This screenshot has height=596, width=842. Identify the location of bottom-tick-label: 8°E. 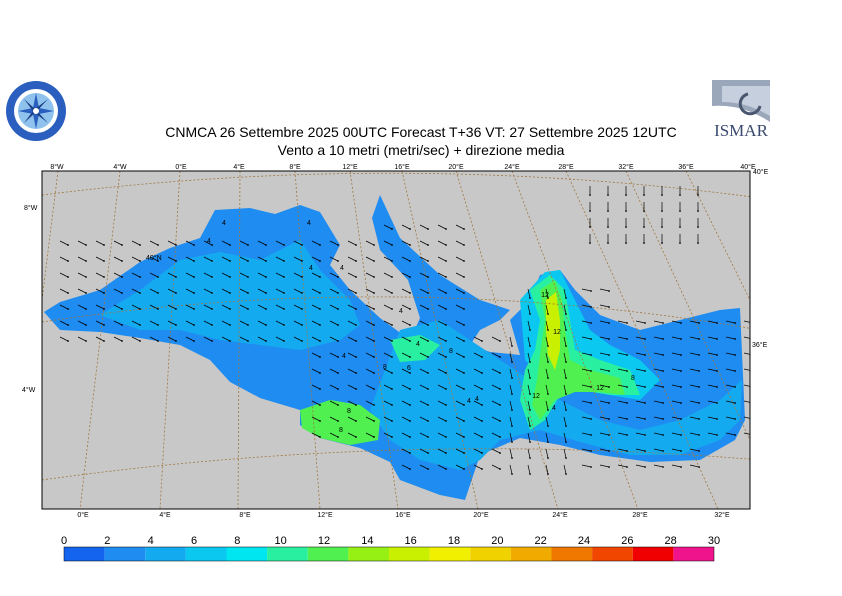
(245, 515).